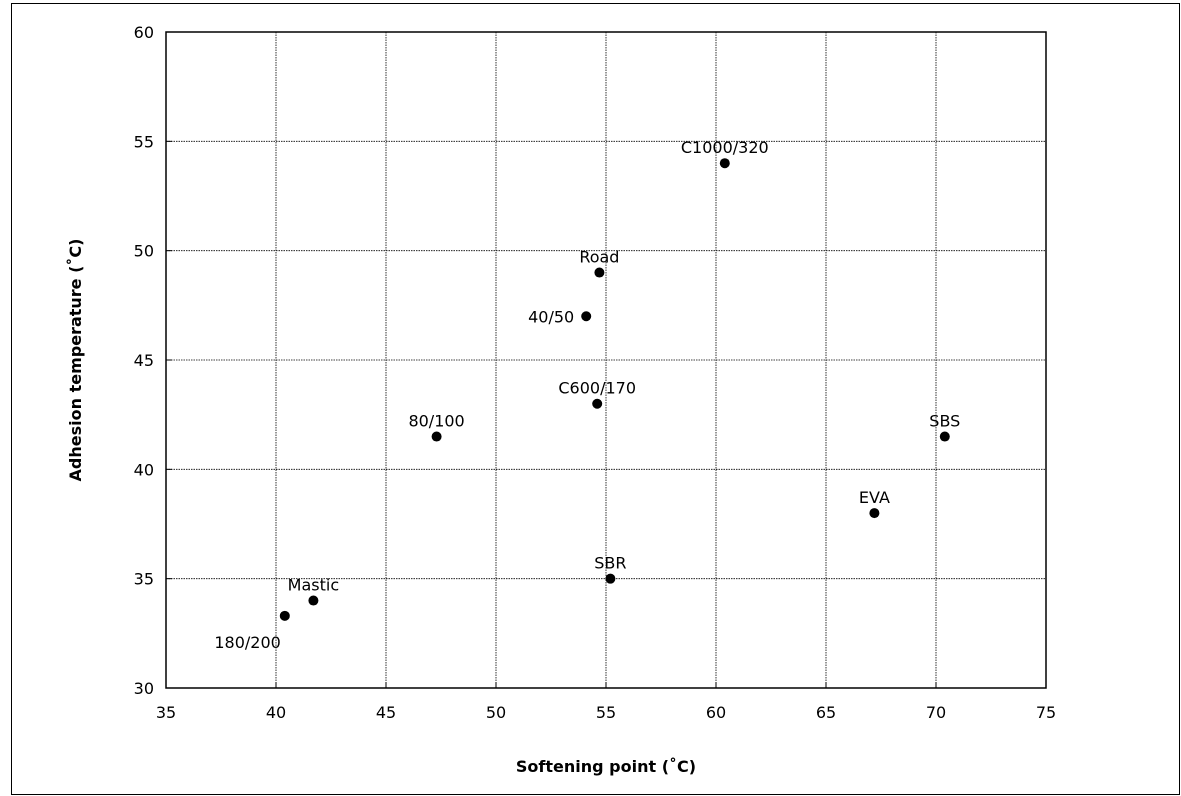 The height and width of the screenshot is (796, 1181). Describe the element at coordinates (144, 141) in the screenshot. I see `y-tick-label: 55` at that location.